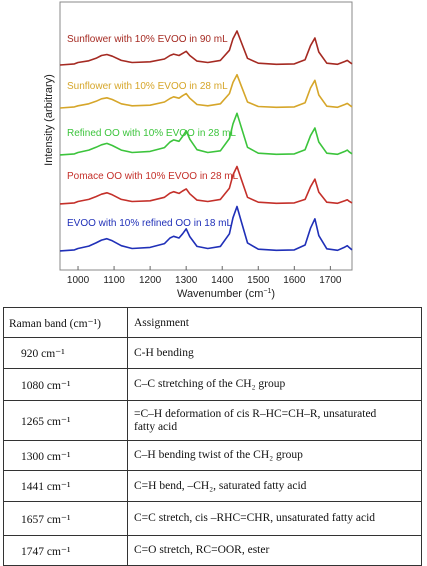 This screenshot has width=427, height=566. Describe the element at coordinates (49, 120) in the screenshot. I see `y-axis-title: Intensity (arbitrary)` at that location.